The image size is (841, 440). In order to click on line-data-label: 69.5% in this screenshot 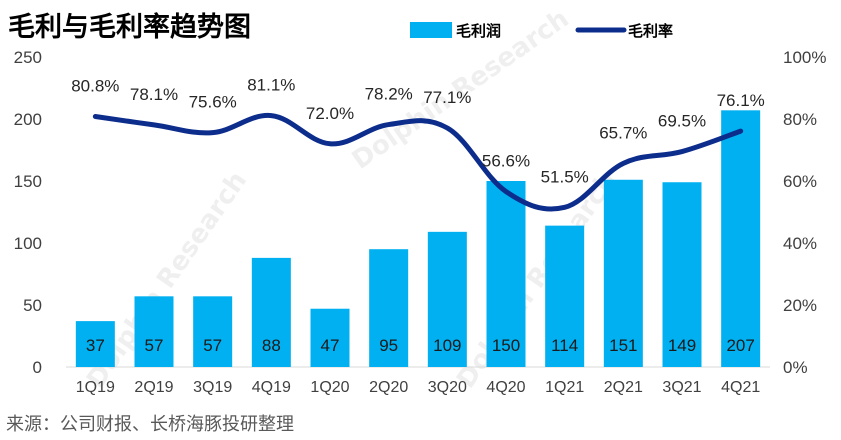, I will do `click(682, 121)`.